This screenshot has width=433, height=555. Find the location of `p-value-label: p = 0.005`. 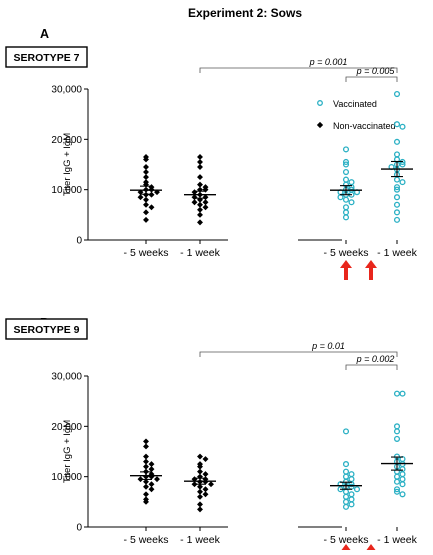

p-value-label: p = 0.005 is located at coordinates (376, 71).